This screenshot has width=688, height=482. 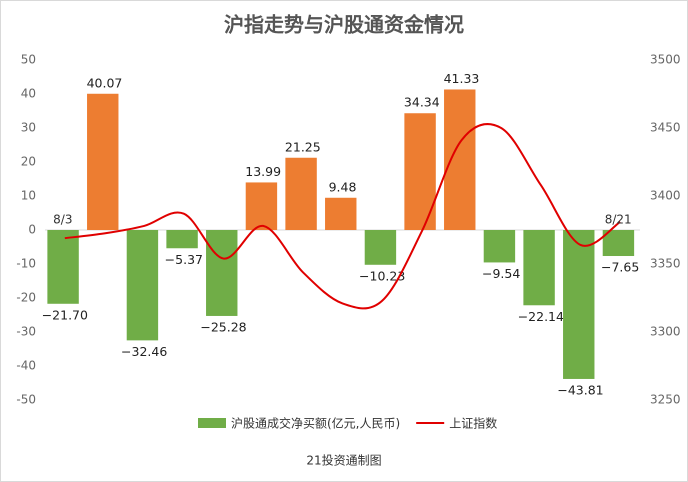 What do you see at coordinates (28, 128) in the screenshot?
I see `y-tick-label: 30` at bounding box center [28, 128].